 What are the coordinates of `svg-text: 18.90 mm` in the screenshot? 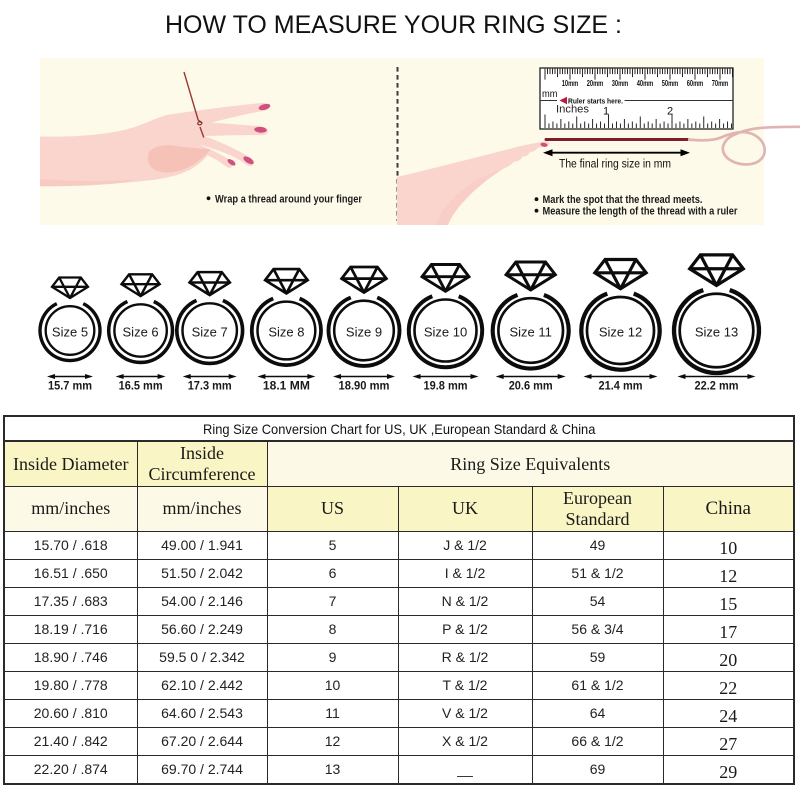 It's located at (364, 386).